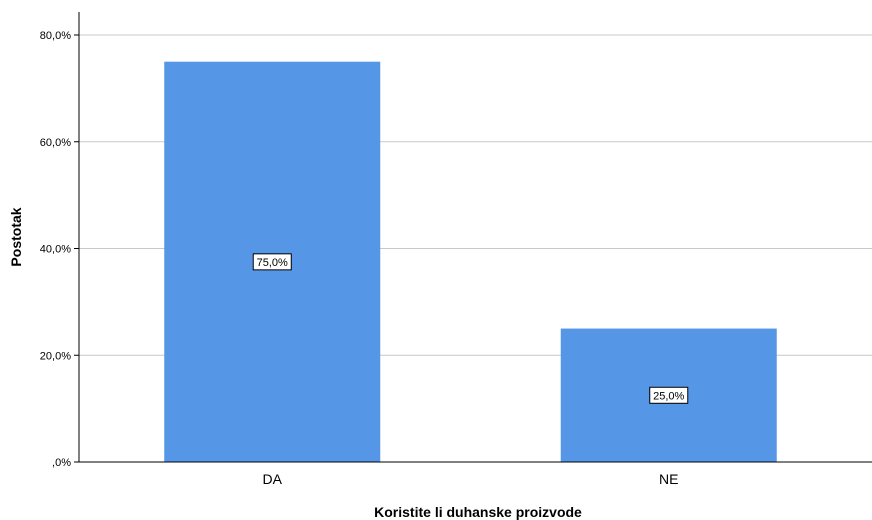  Describe the element at coordinates (478, 512) in the screenshot. I see `x-axis-title: Koristite li duhanske proizvode` at that location.